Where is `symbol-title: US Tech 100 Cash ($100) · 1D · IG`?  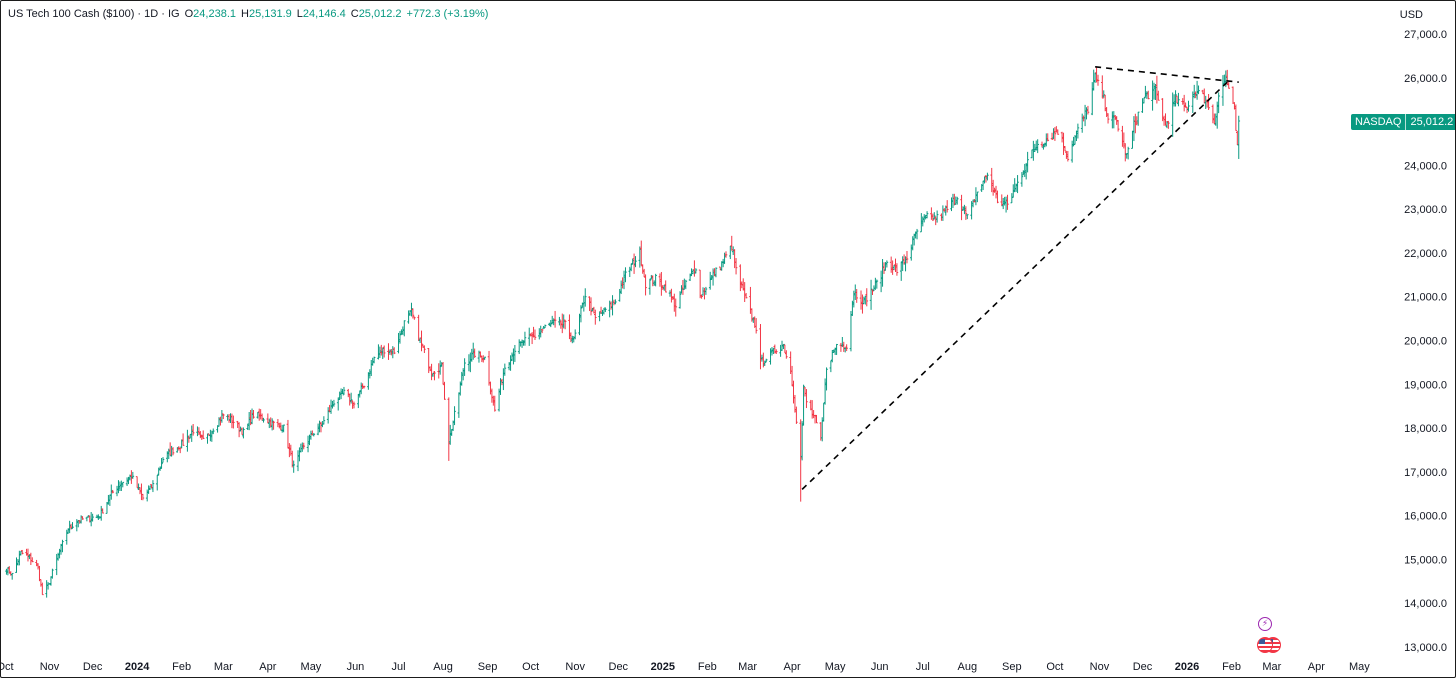 symbol-title: US Tech 100 Cash ($100) · 1D · IG is located at coordinates (94, 14).